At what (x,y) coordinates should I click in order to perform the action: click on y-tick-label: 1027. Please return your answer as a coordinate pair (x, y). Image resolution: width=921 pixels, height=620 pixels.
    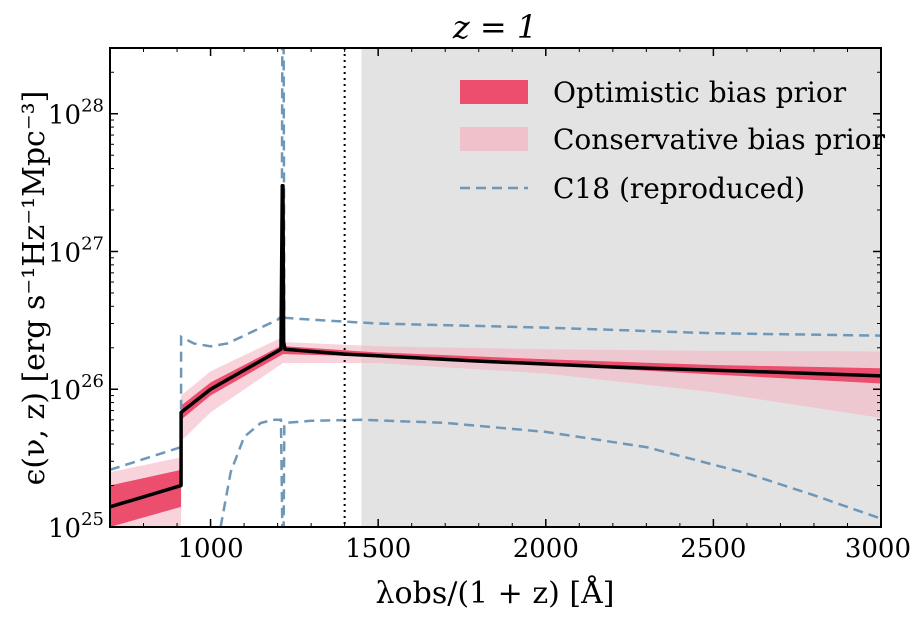
    Looking at the image, I should click on (76, 250).